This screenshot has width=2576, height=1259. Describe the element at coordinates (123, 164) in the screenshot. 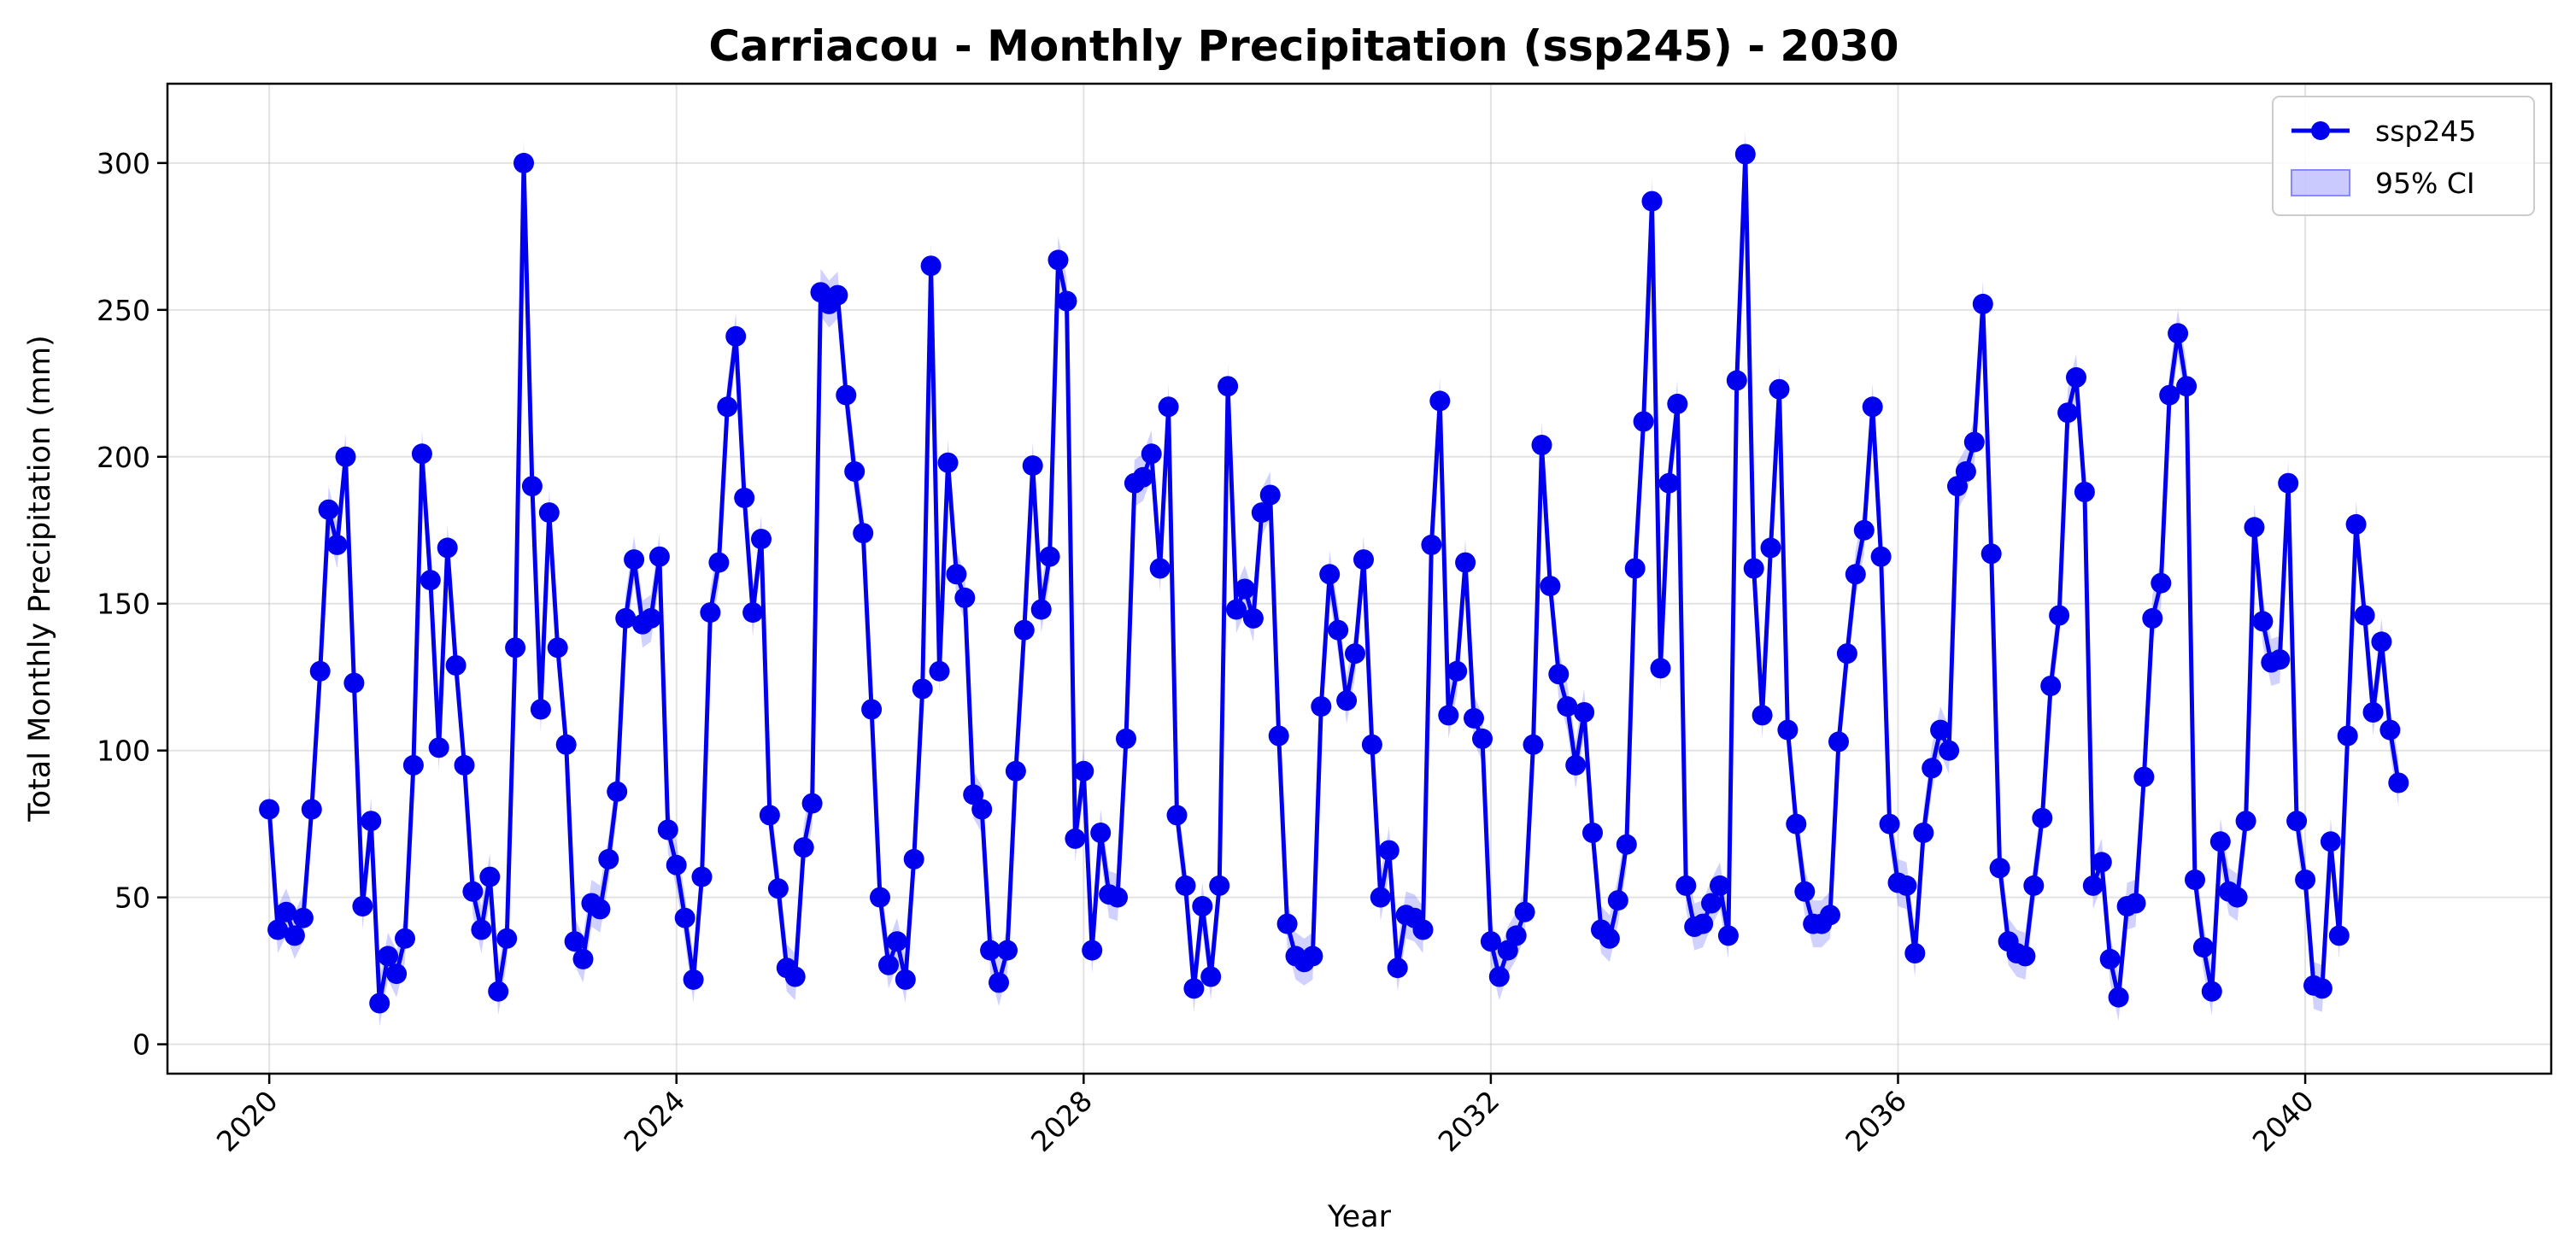

I see `y-tick-label: 300` at that location.